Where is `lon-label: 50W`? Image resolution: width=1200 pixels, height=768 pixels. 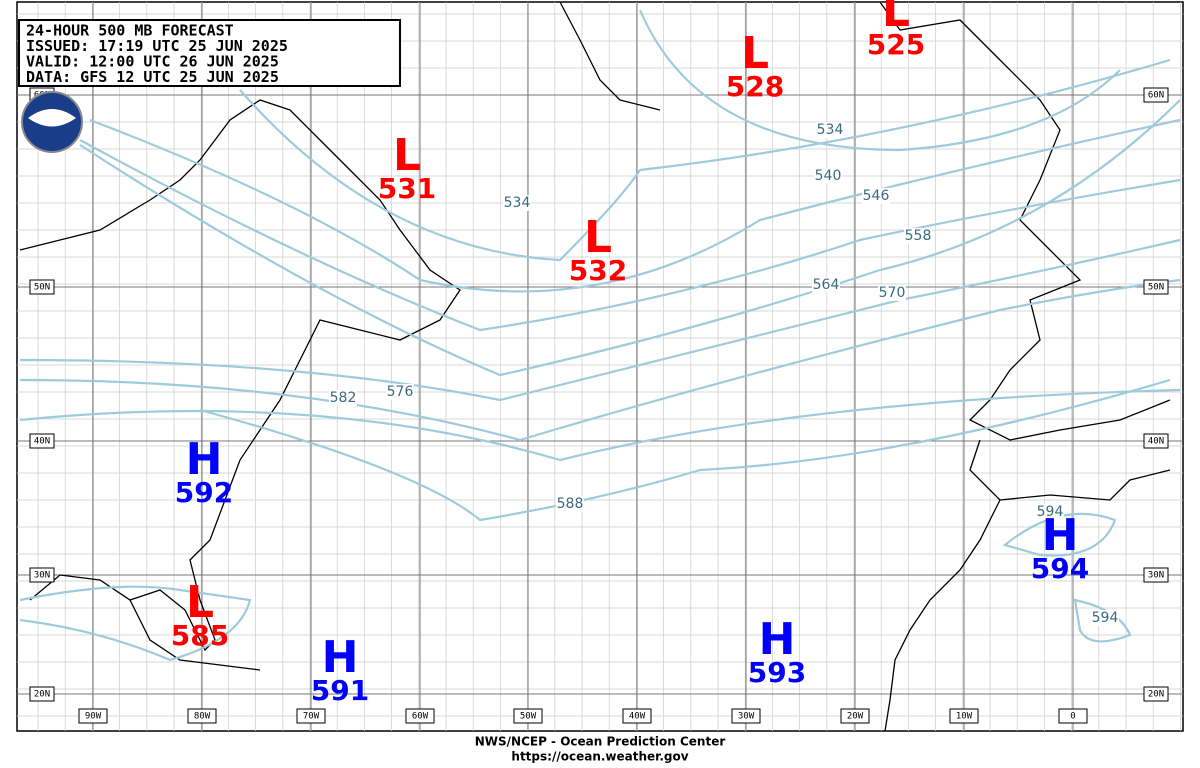 lon-label: 50W is located at coordinates (528, 717).